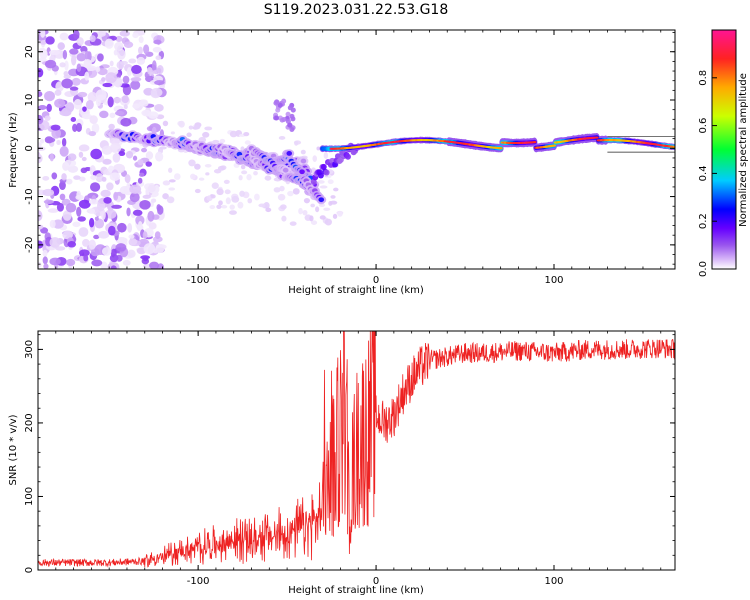 The image size is (750, 600). What do you see at coordinates (724, 149) in the screenshot?
I see `colorbar-frame` at bounding box center [724, 149].